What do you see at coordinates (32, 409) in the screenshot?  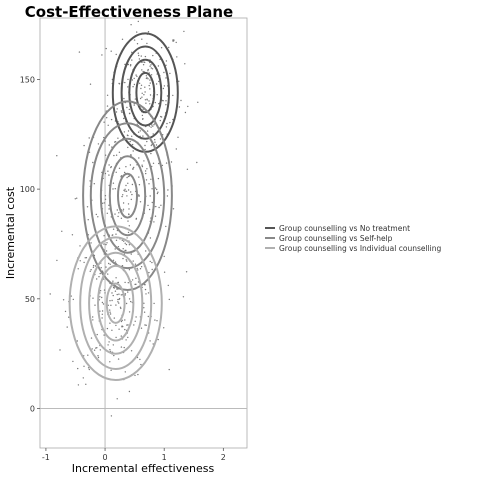 I see `y-tick-label: 0` at bounding box center [32, 409].